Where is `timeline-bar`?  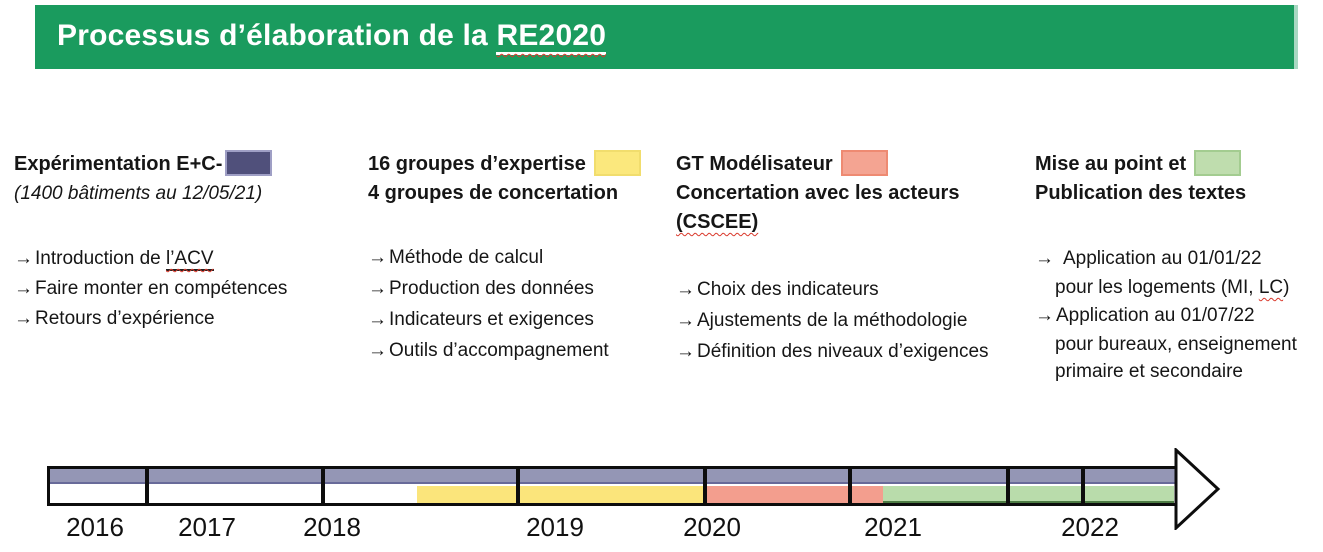
timeline-bar is located at coordinates (612, 486).